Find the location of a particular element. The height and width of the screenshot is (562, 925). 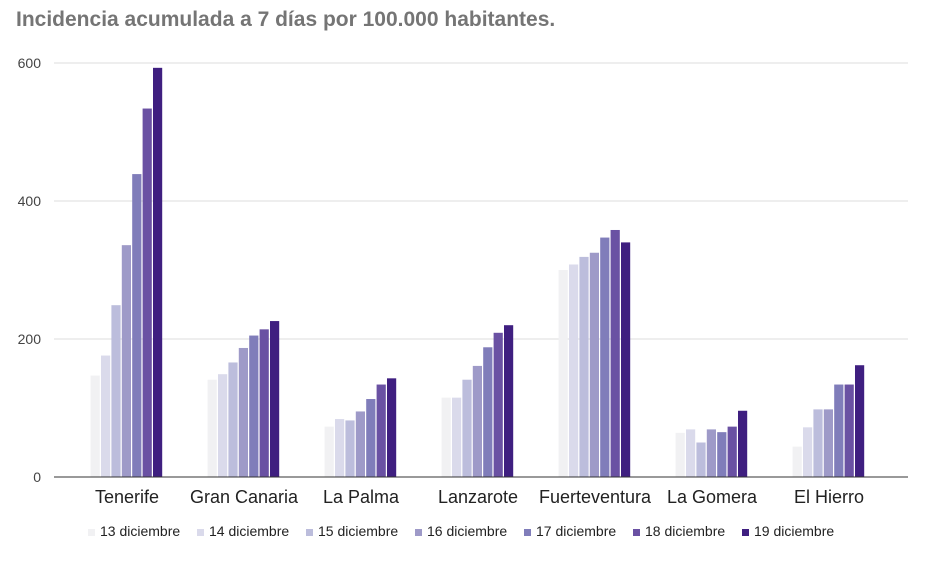

x-category-label: Tenerife is located at coordinates (127, 497).